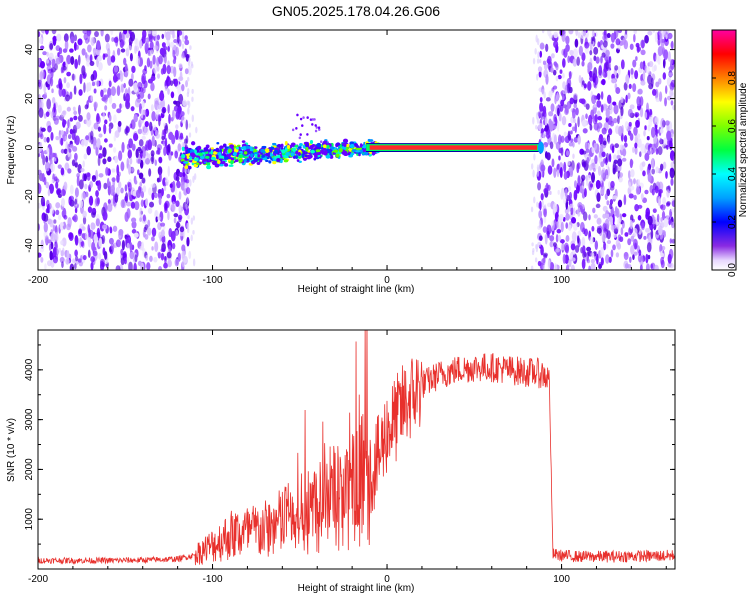  What do you see at coordinates (725, 174) in the screenshot?
I see `colorbar-ticks: 0.0 0.2 0.4 0.6 0.8` at bounding box center [725, 174].